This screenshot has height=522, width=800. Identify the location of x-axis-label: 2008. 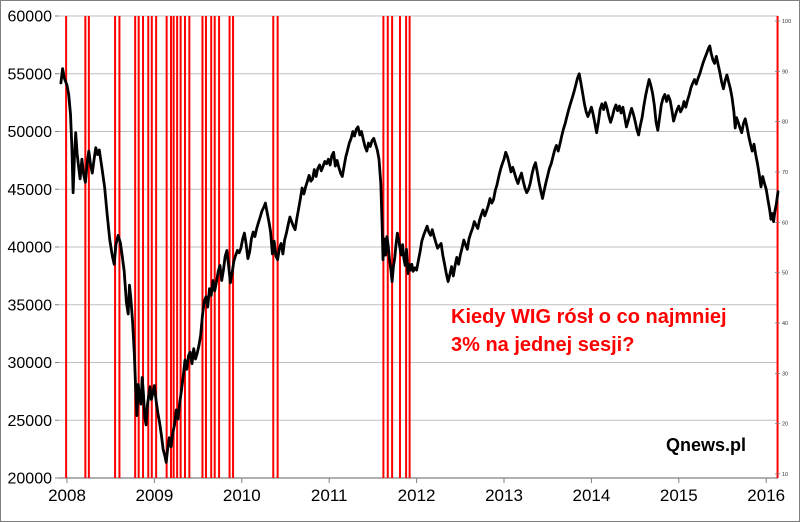
(67, 495).